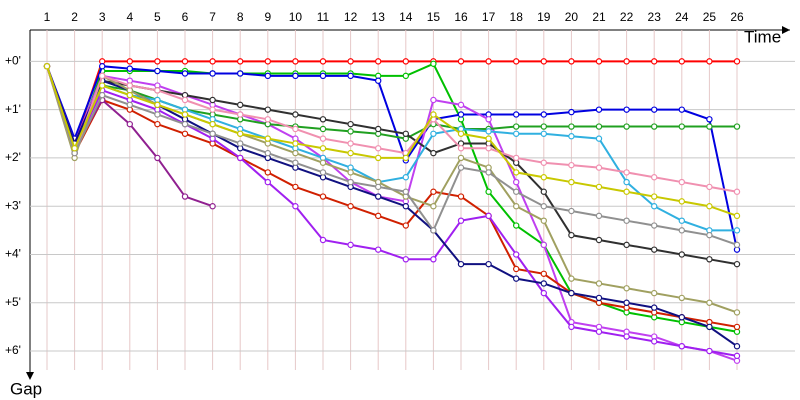 This screenshot has width=800, height=400. I want to click on x-tick-label: 19, so click(544, 17).